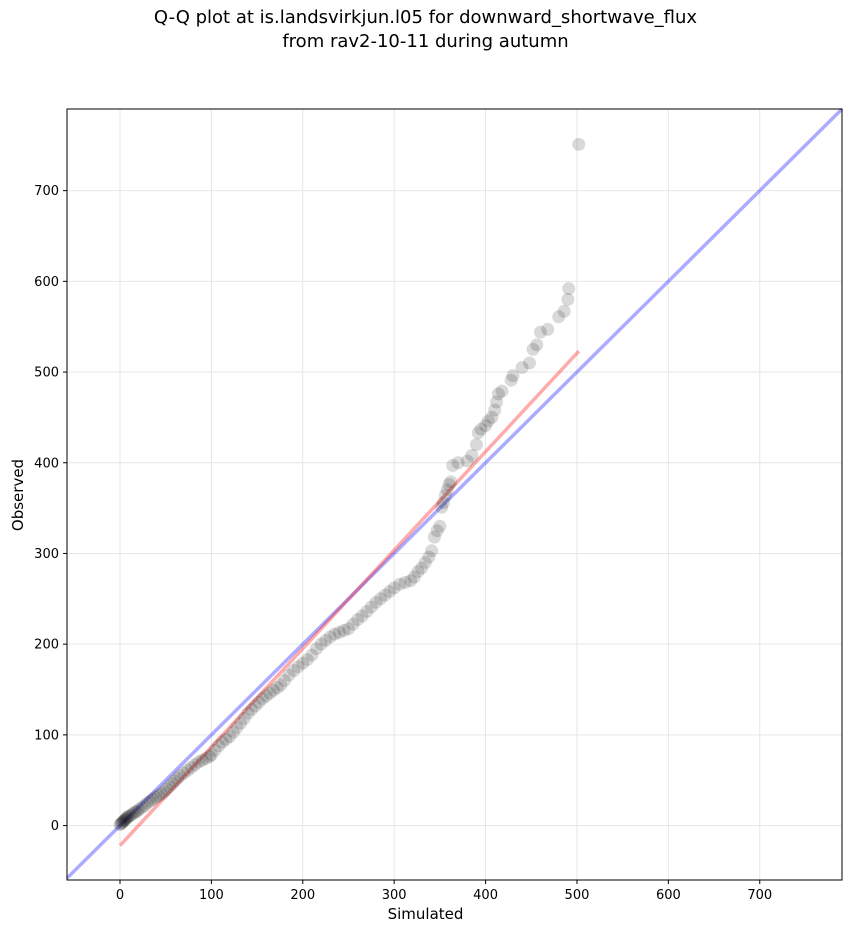  Describe the element at coordinates (211, 895) in the screenshot. I see `x-tick-label: 100` at that location.